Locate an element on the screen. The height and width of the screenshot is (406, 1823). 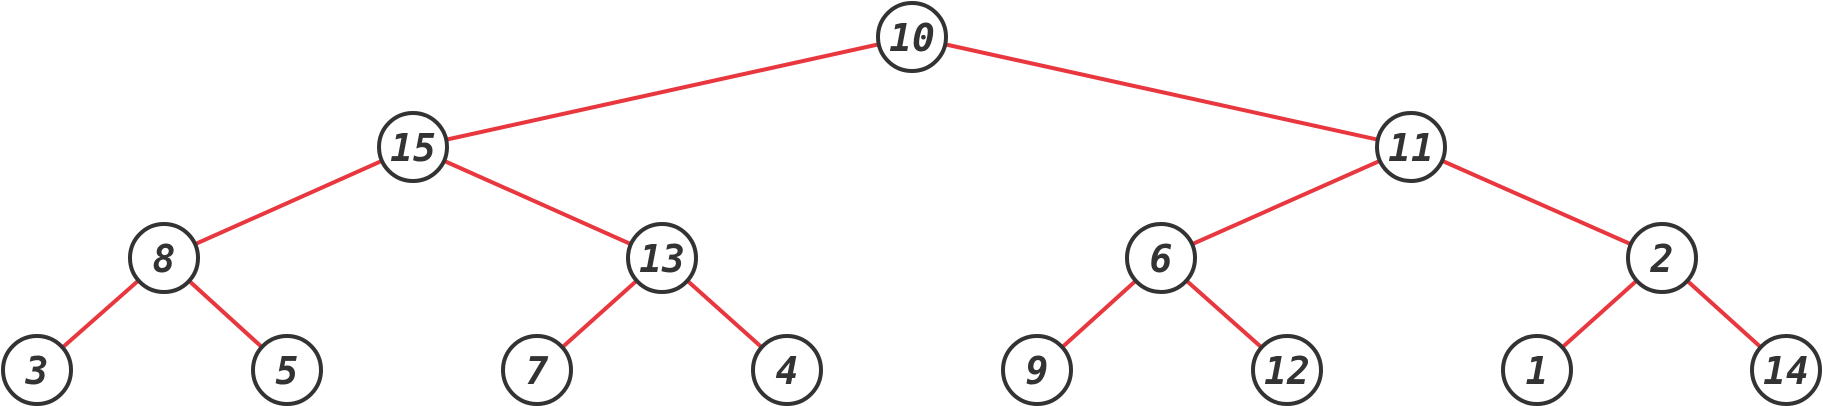
tree-node-4: 4 is located at coordinates (787, 370).